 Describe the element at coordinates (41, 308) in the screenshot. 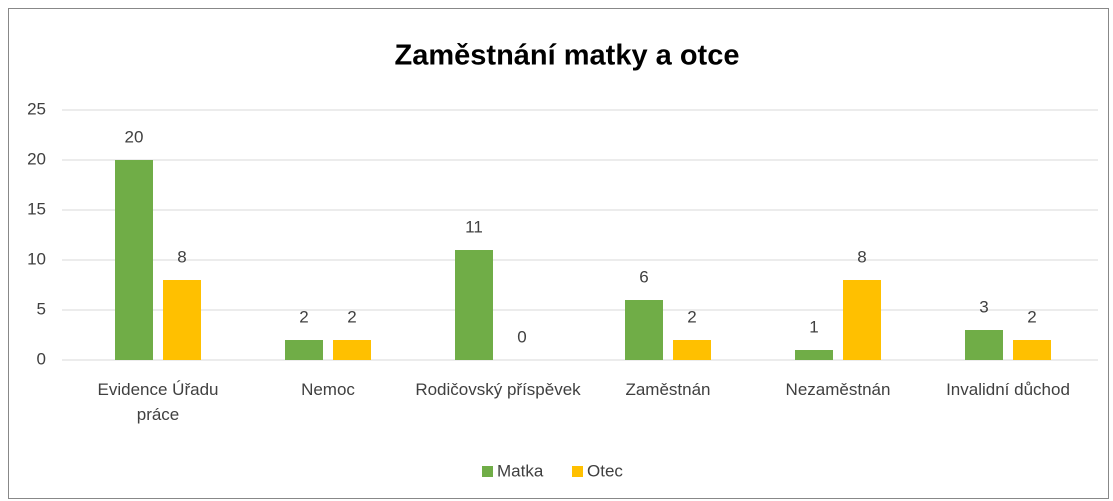

I see `y-tick-label: 5` at that location.